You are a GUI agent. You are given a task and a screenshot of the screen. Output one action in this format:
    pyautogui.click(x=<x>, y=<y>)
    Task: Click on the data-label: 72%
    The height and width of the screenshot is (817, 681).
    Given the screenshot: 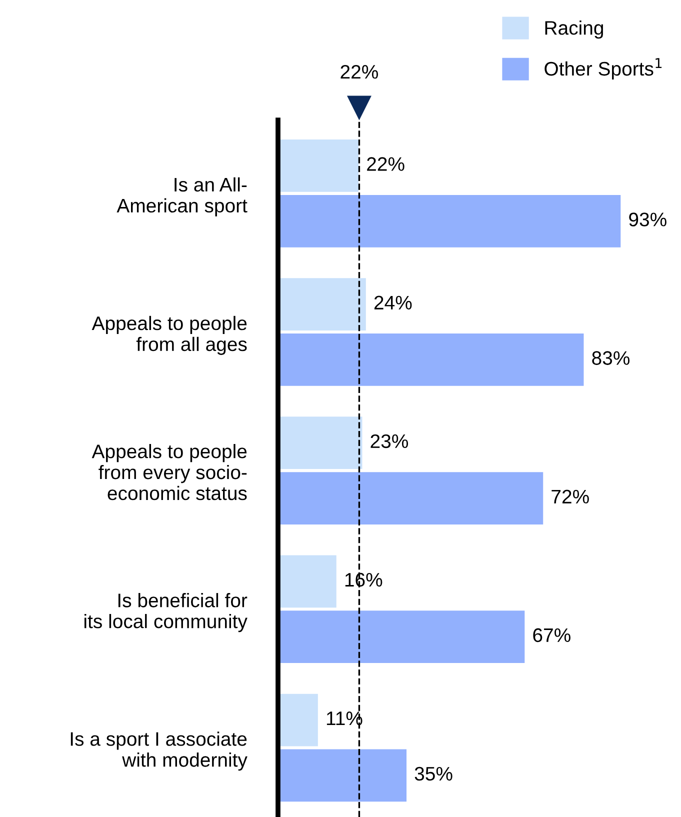 What is the action you would take?
    pyautogui.click(x=570, y=497)
    